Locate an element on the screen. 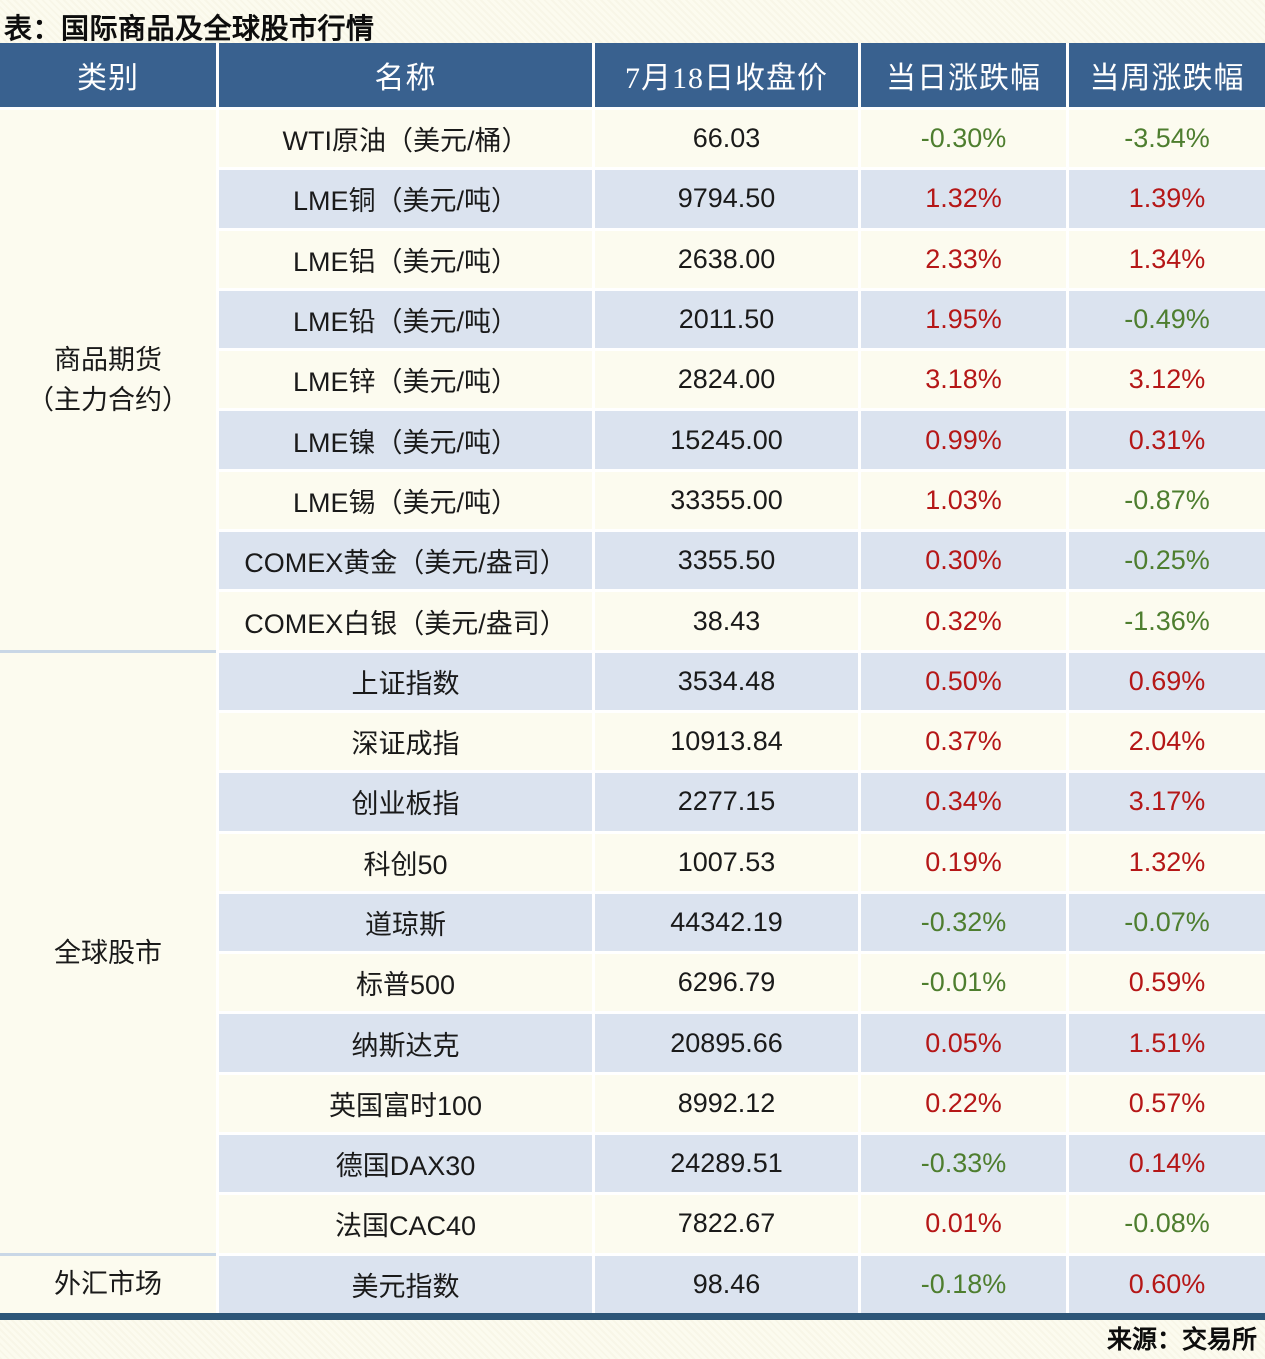  day-change: 0.50% is located at coordinates (963, 681).